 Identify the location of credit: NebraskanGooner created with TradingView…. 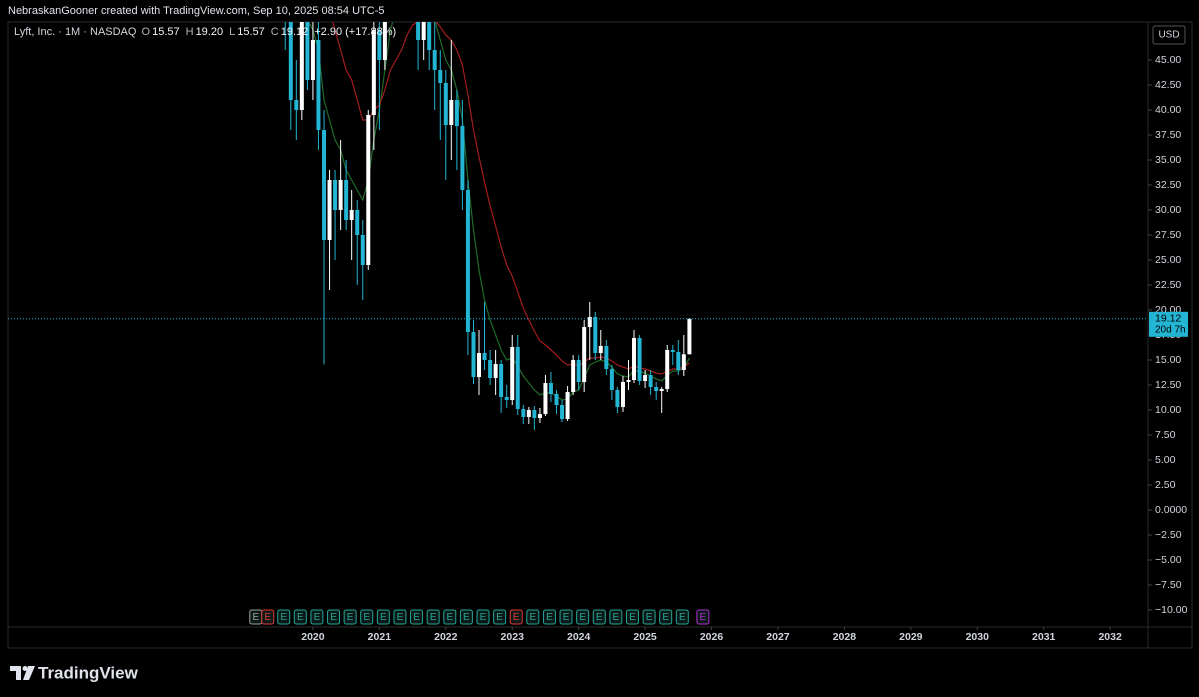
(196, 11).